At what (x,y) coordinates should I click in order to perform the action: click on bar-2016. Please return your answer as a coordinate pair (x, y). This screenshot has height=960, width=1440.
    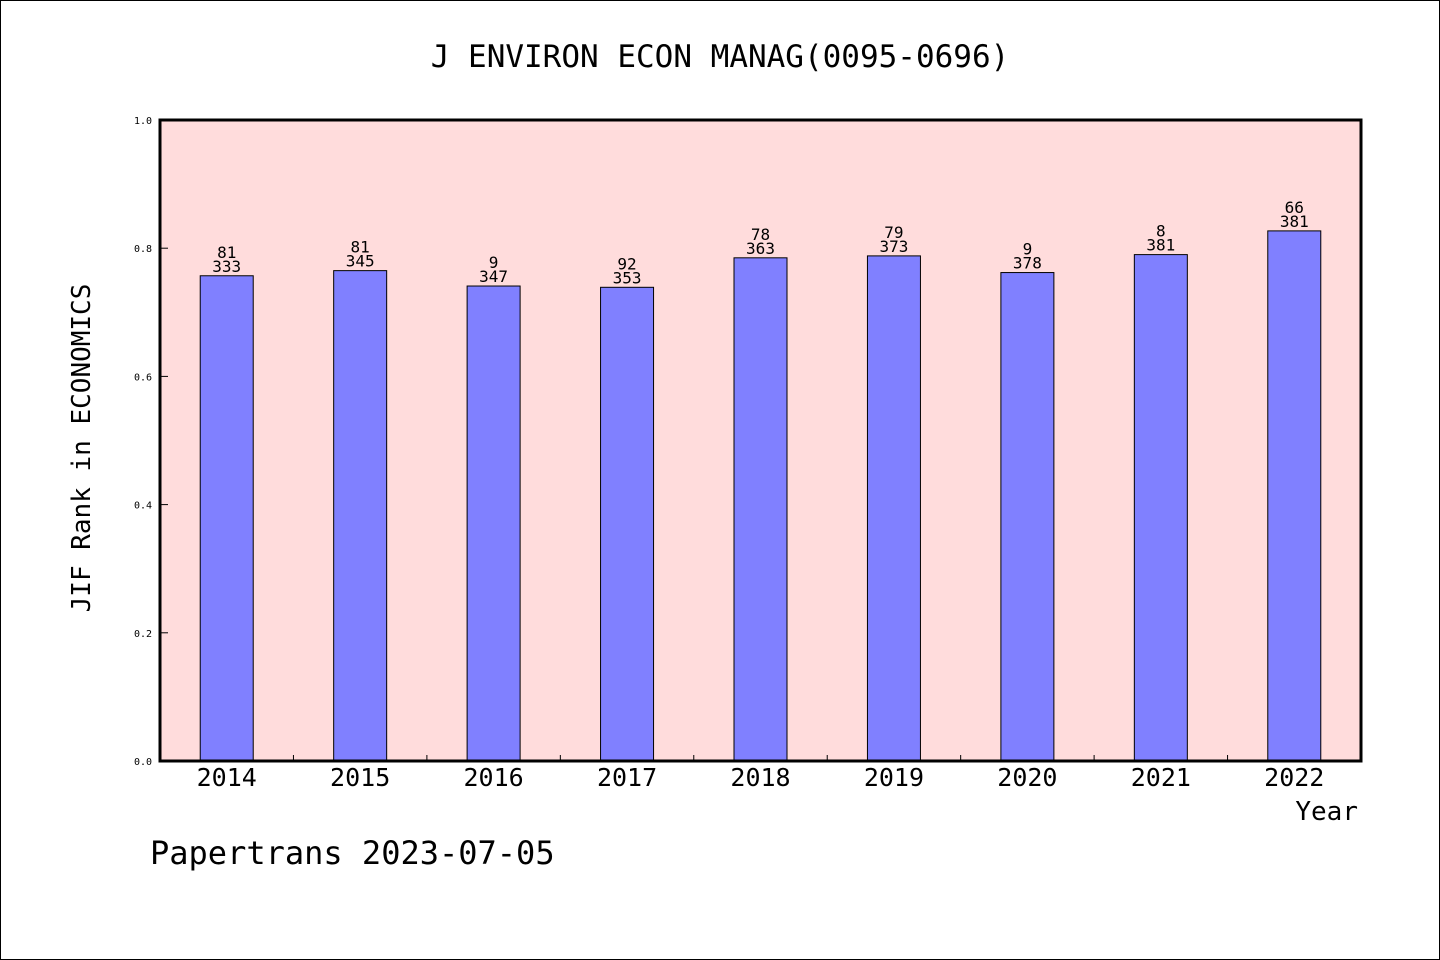
    Looking at the image, I should click on (493, 523).